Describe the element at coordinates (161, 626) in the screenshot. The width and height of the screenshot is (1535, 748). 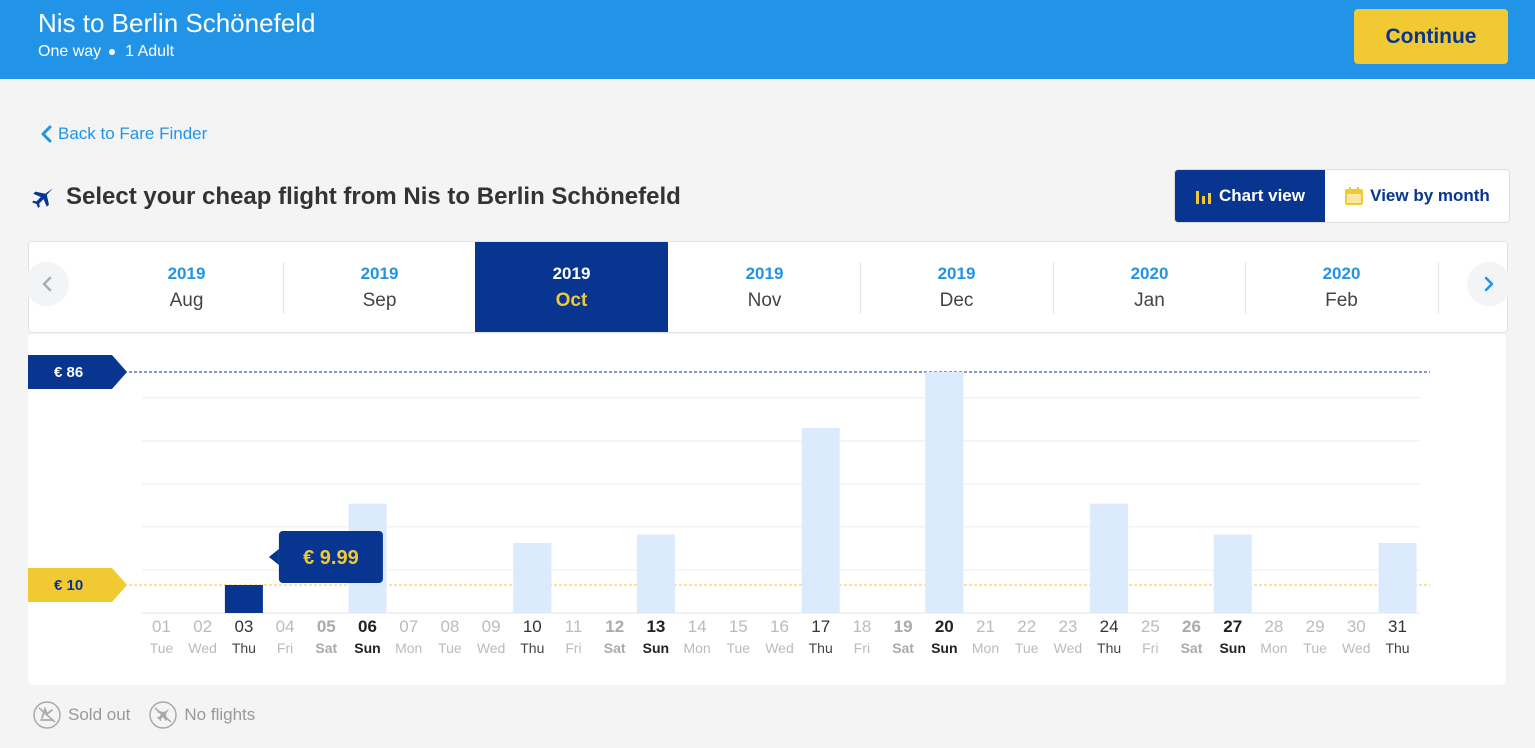
I see `day-number: 01` at that location.